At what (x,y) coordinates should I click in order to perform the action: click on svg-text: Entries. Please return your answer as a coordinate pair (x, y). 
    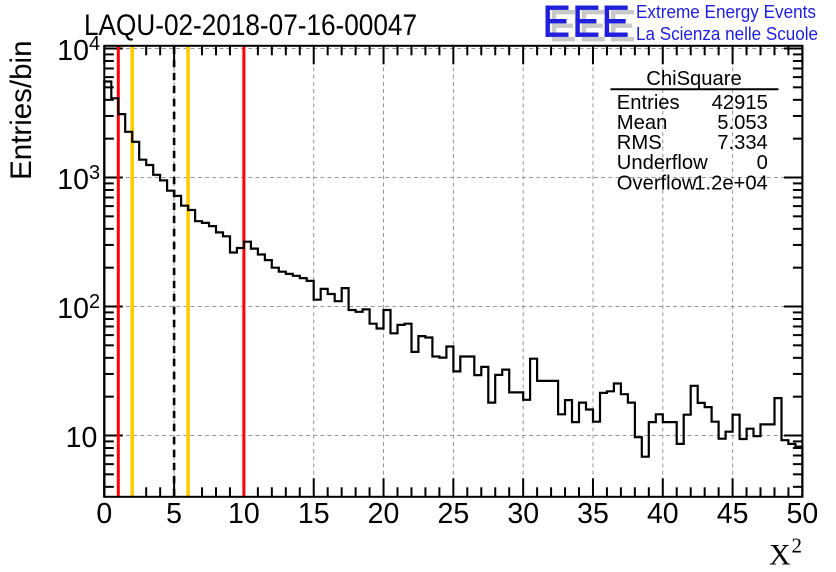
    Looking at the image, I should click on (651, 103).